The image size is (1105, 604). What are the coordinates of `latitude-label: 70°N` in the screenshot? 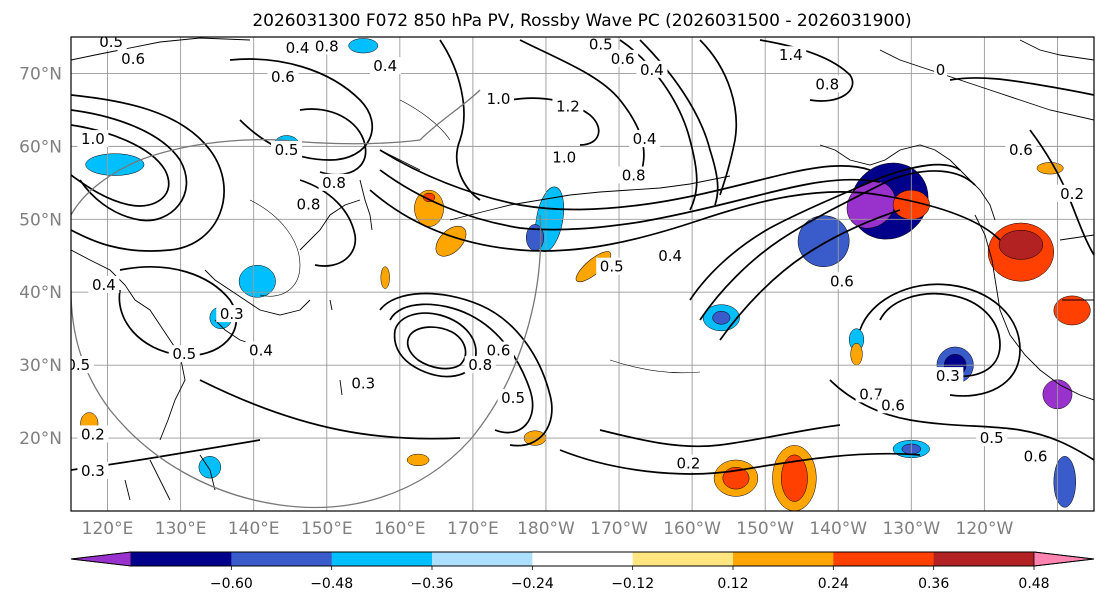 It's located at (40, 74).